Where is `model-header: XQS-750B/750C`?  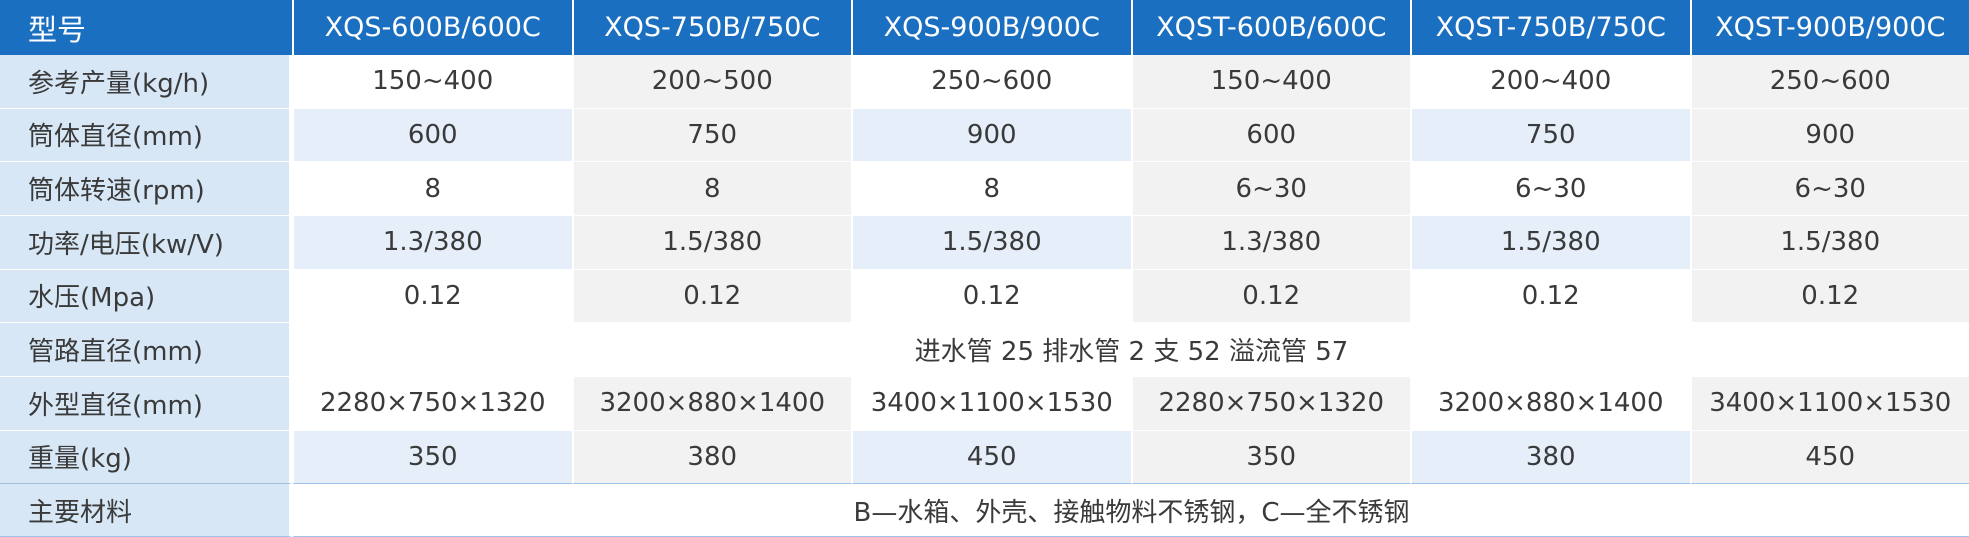 model-header: XQS-750B/750C is located at coordinates (711, 27).